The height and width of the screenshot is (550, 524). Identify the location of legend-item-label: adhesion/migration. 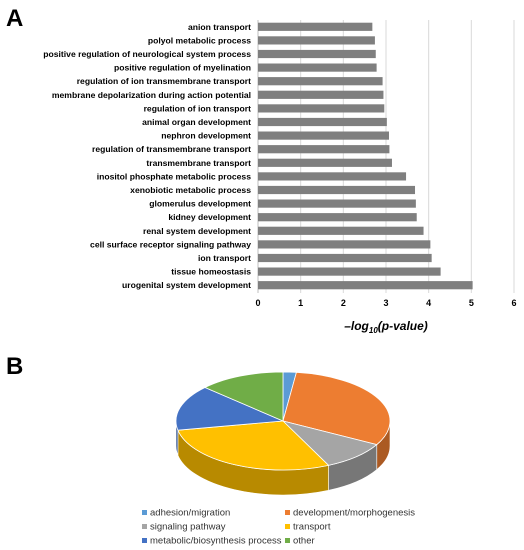
(190, 513).